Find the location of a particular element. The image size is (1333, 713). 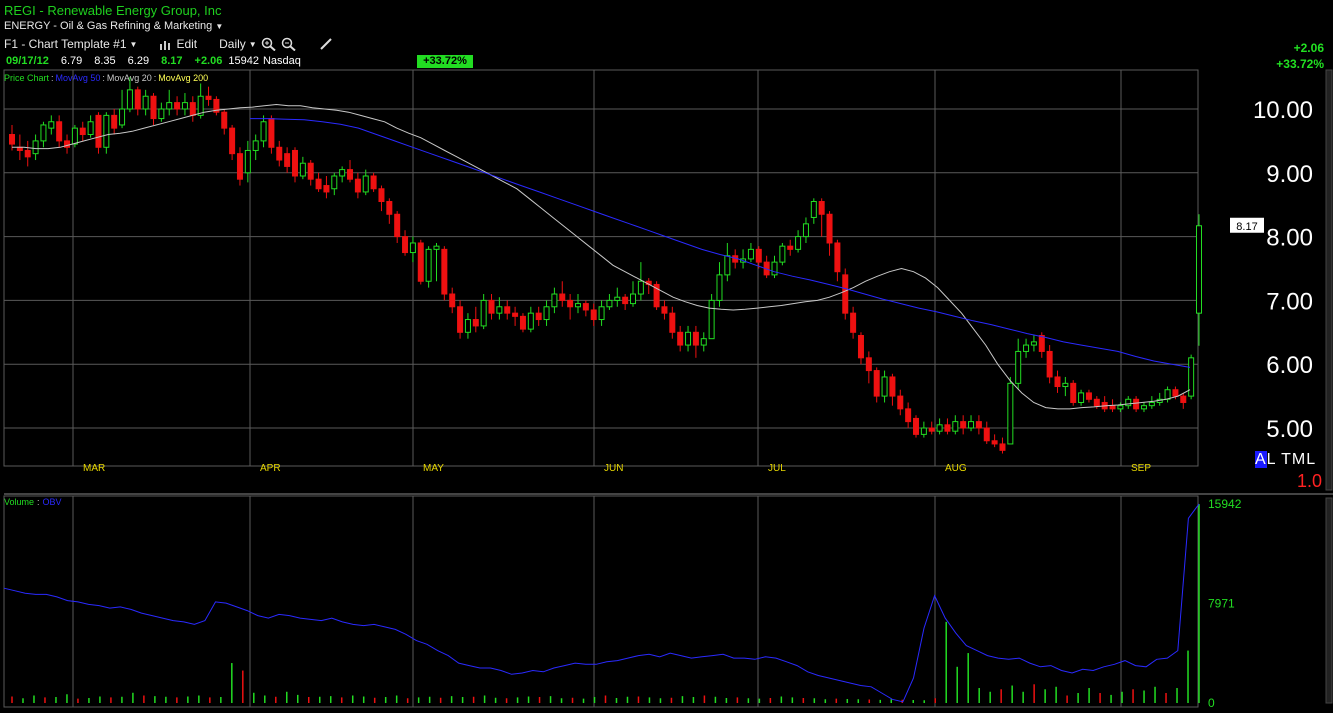

volume-tick-label: 15942 is located at coordinates (1225, 504).